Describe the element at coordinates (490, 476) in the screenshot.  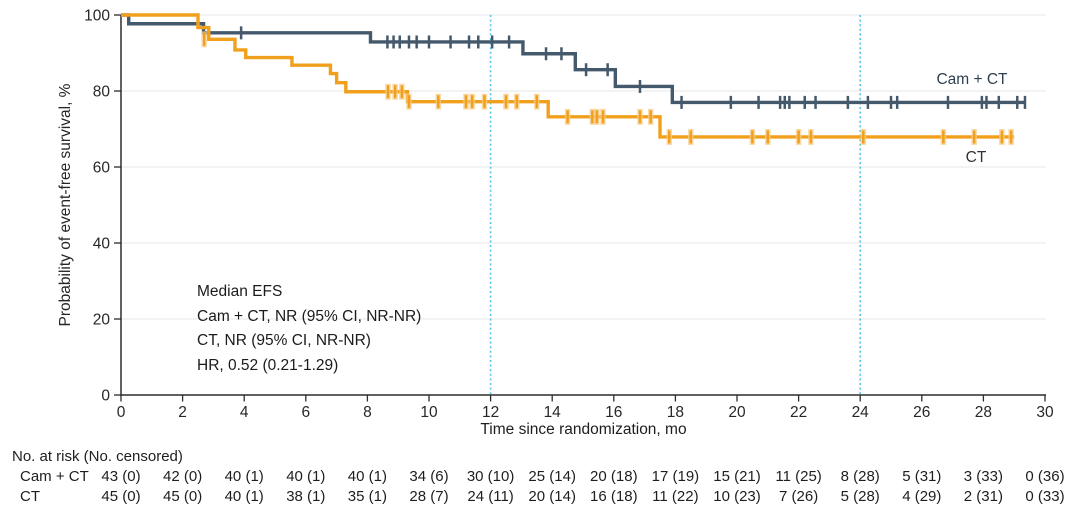
I see `risk-value-cam-ct-12mo: 30 (10)` at that location.